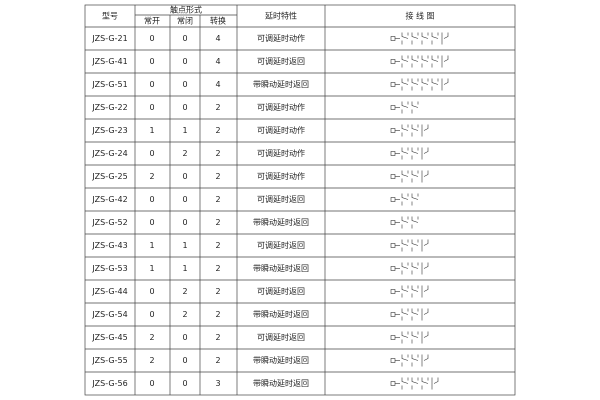  Describe the element at coordinates (186, 10) in the screenshot. I see `header-cell: 触点形式` at that location.